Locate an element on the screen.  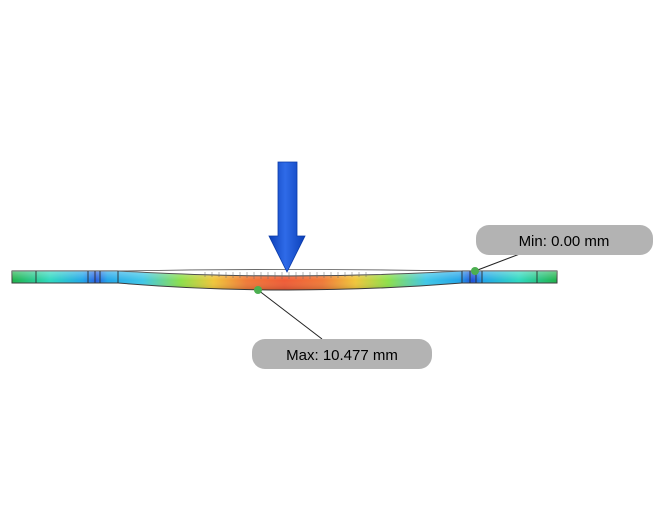
min-label-box is located at coordinates (564, 240).